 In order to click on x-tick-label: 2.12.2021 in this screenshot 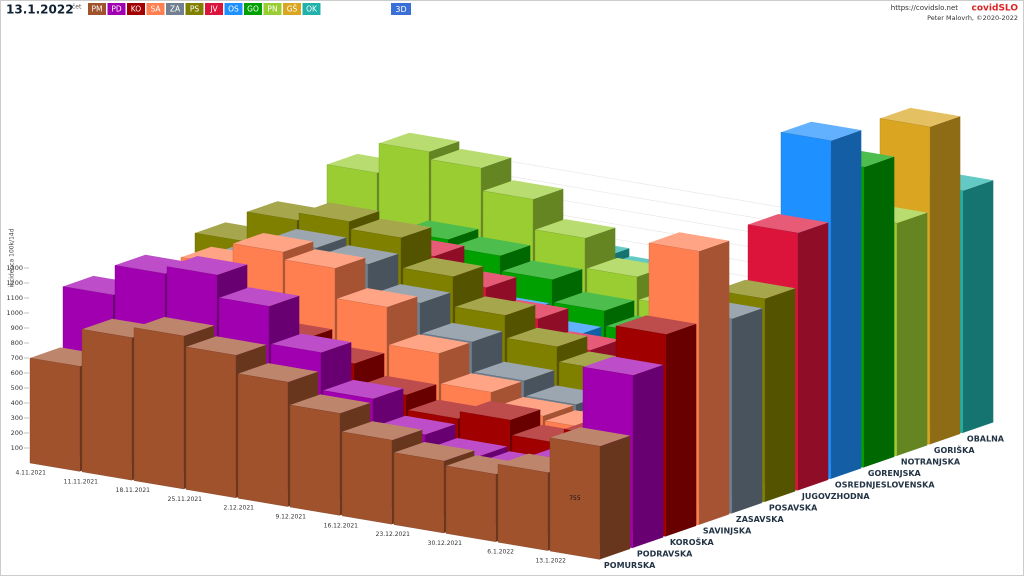, I will do `click(238, 508)`.